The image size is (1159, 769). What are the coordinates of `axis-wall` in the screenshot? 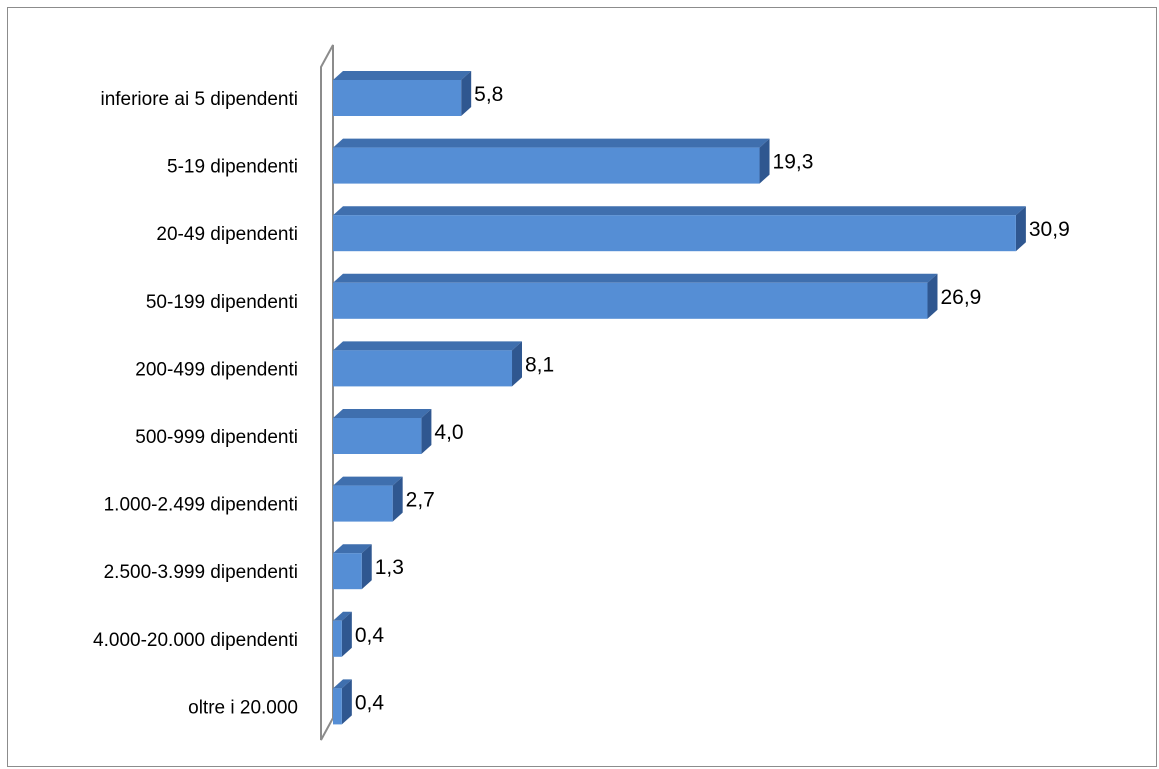 It's located at (327, 392).